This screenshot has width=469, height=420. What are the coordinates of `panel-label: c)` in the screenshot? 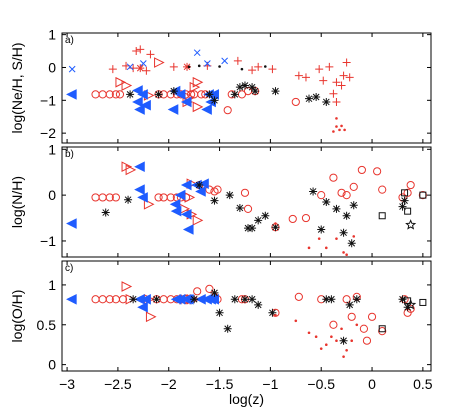 It's located at (69, 268).